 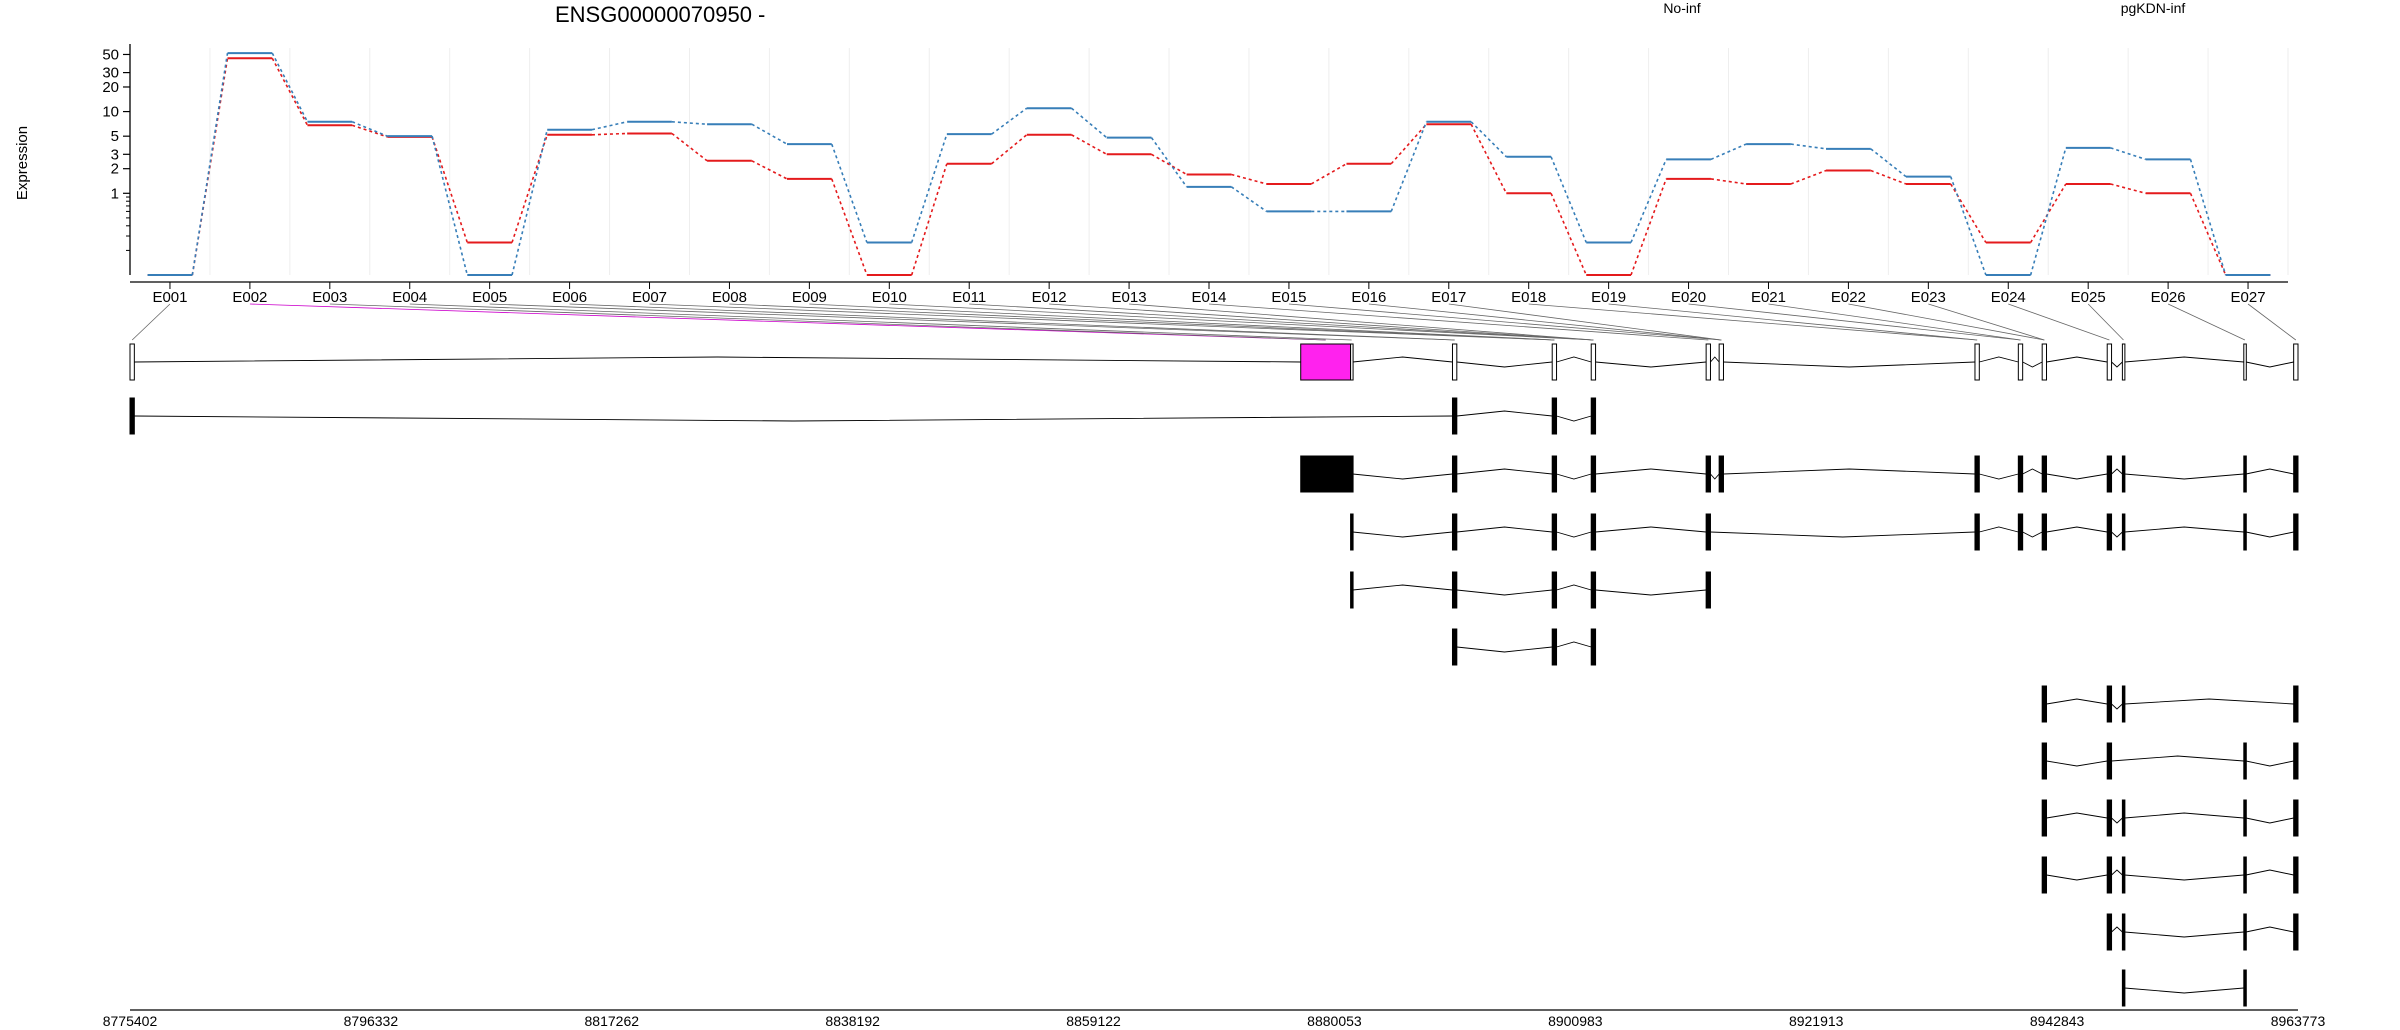 What do you see at coordinates (329, 297) in the screenshot?
I see `exon-label: E003` at bounding box center [329, 297].